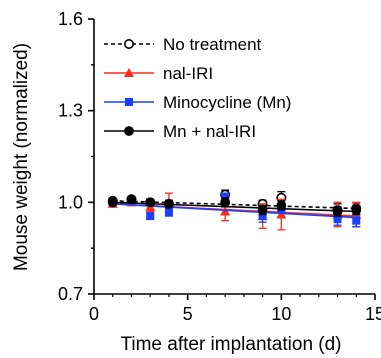 The image size is (381, 358). Describe the element at coordinates (158, 73) in the screenshot. I see `legend-item-1: nal-IRI` at that location.